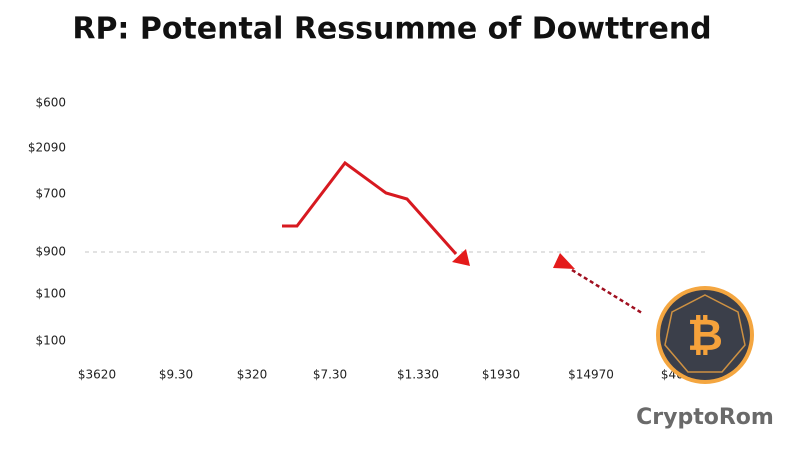 The image size is (800, 461). I want to click on y-tick-label: $2090, so click(47, 148).